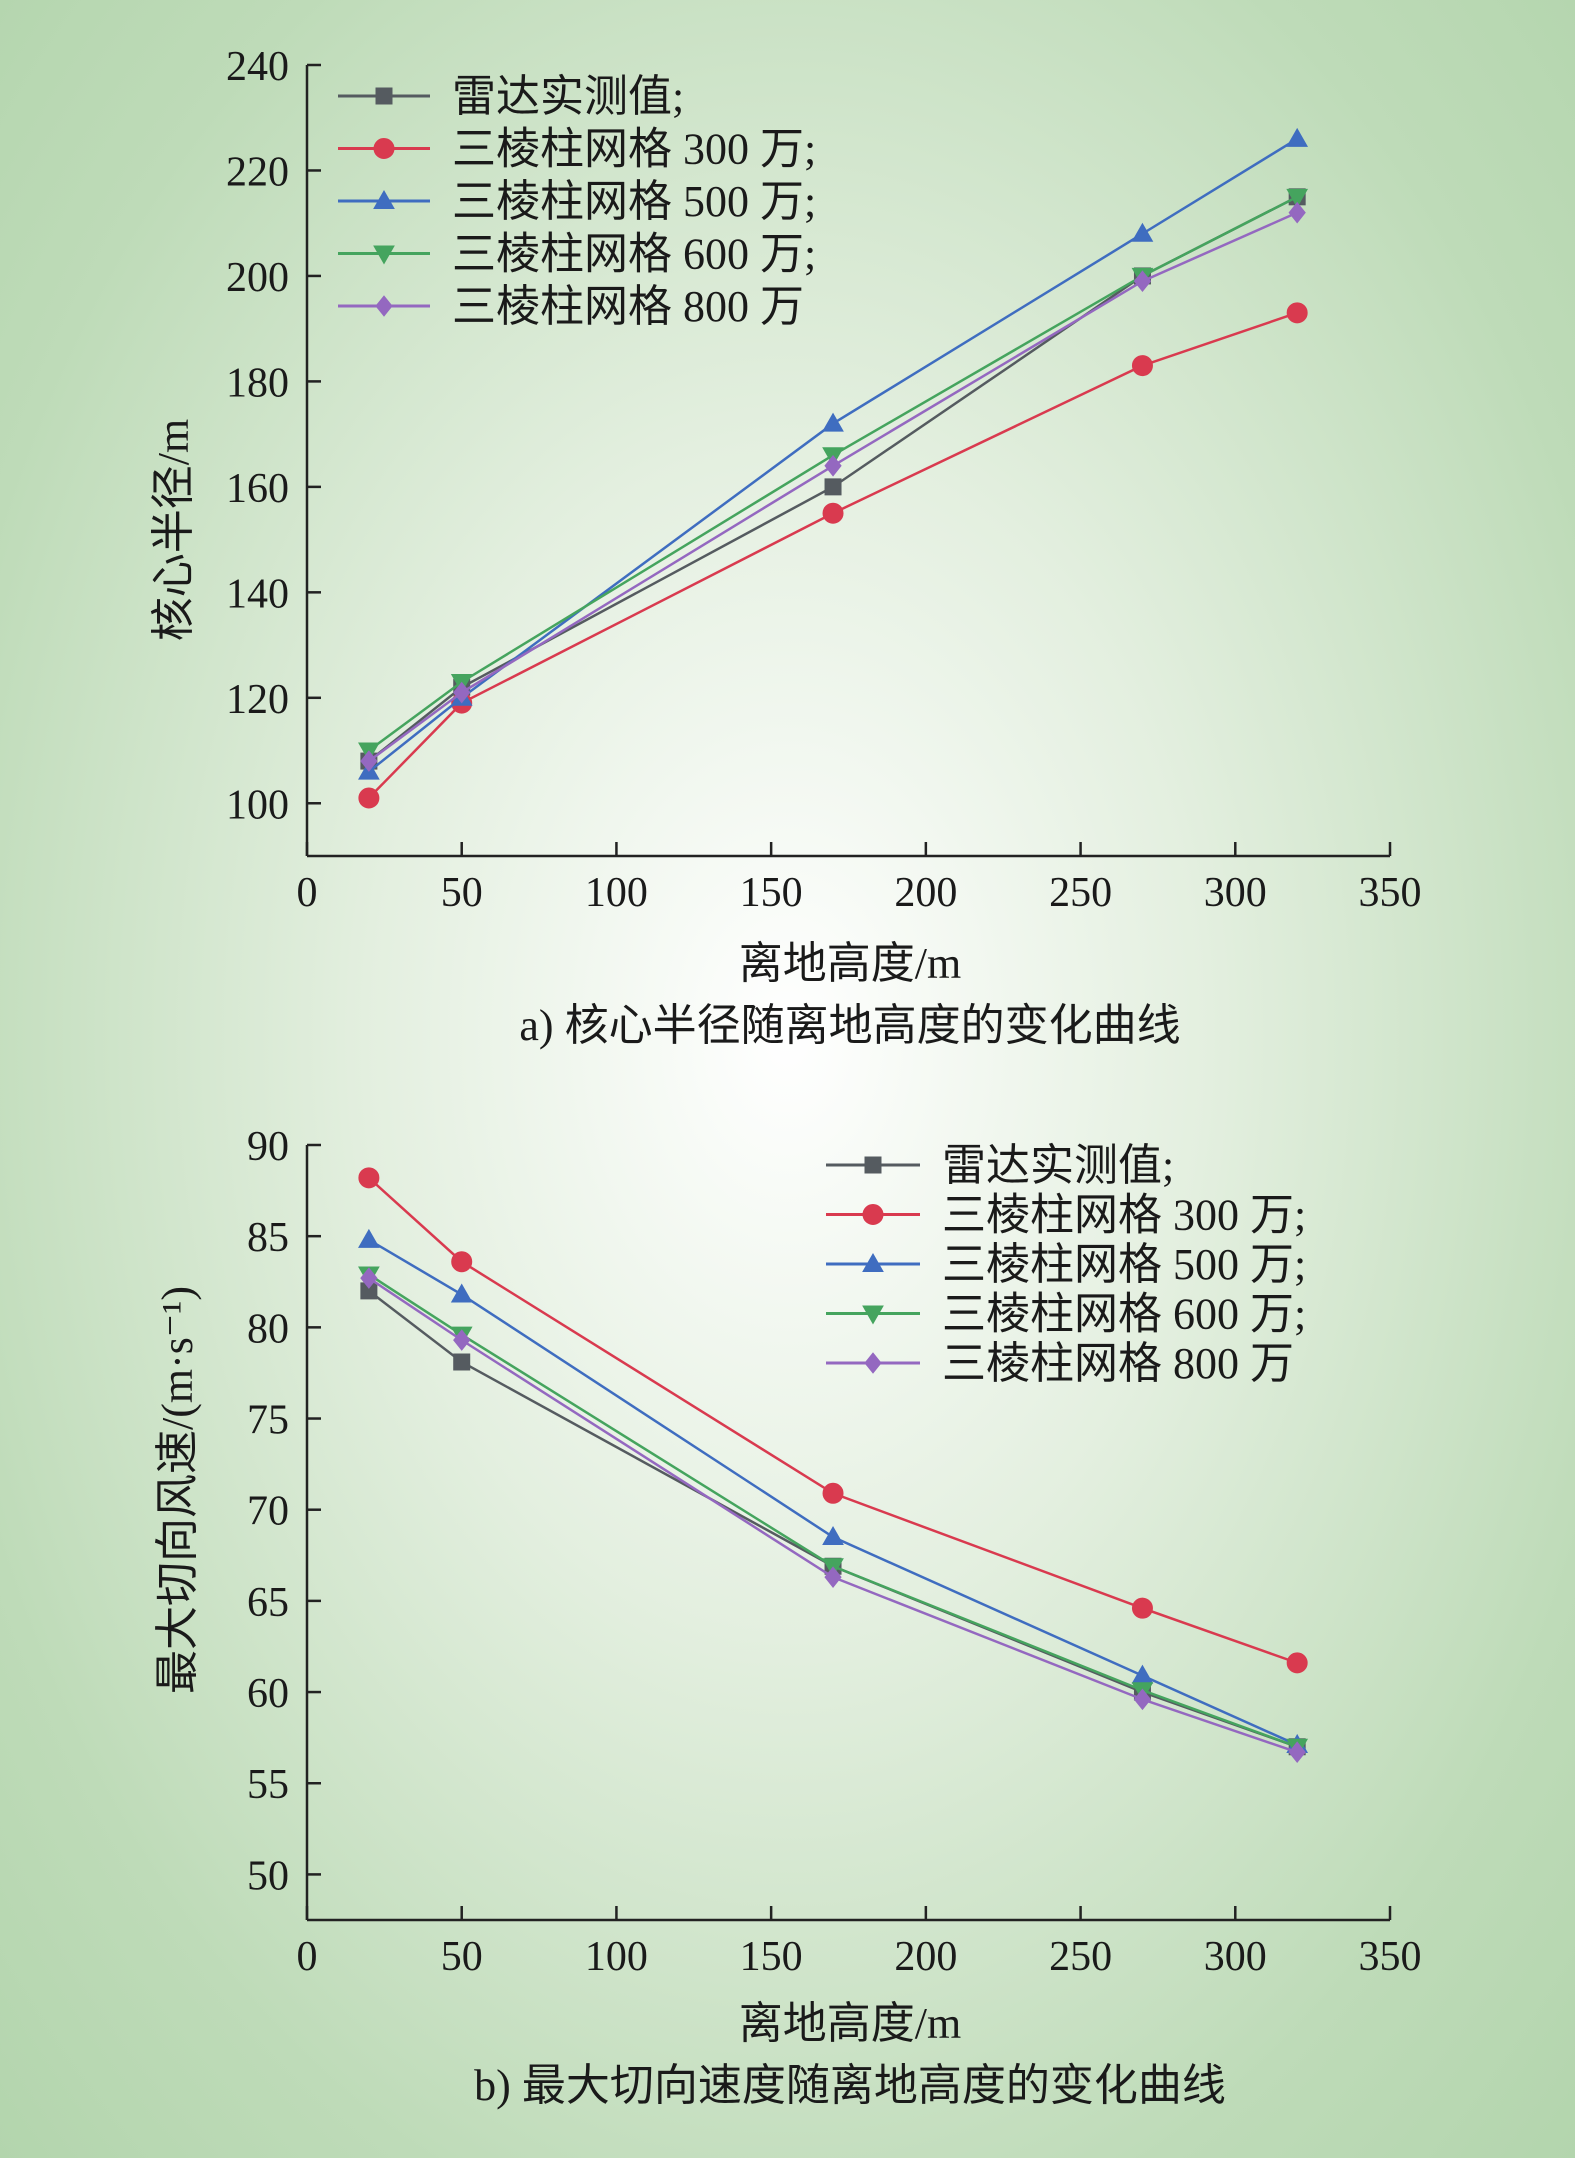 The image size is (1575, 2158). Describe the element at coordinates (257, 594) in the screenshot. I see `y-tick-label-a: 140` at that location.